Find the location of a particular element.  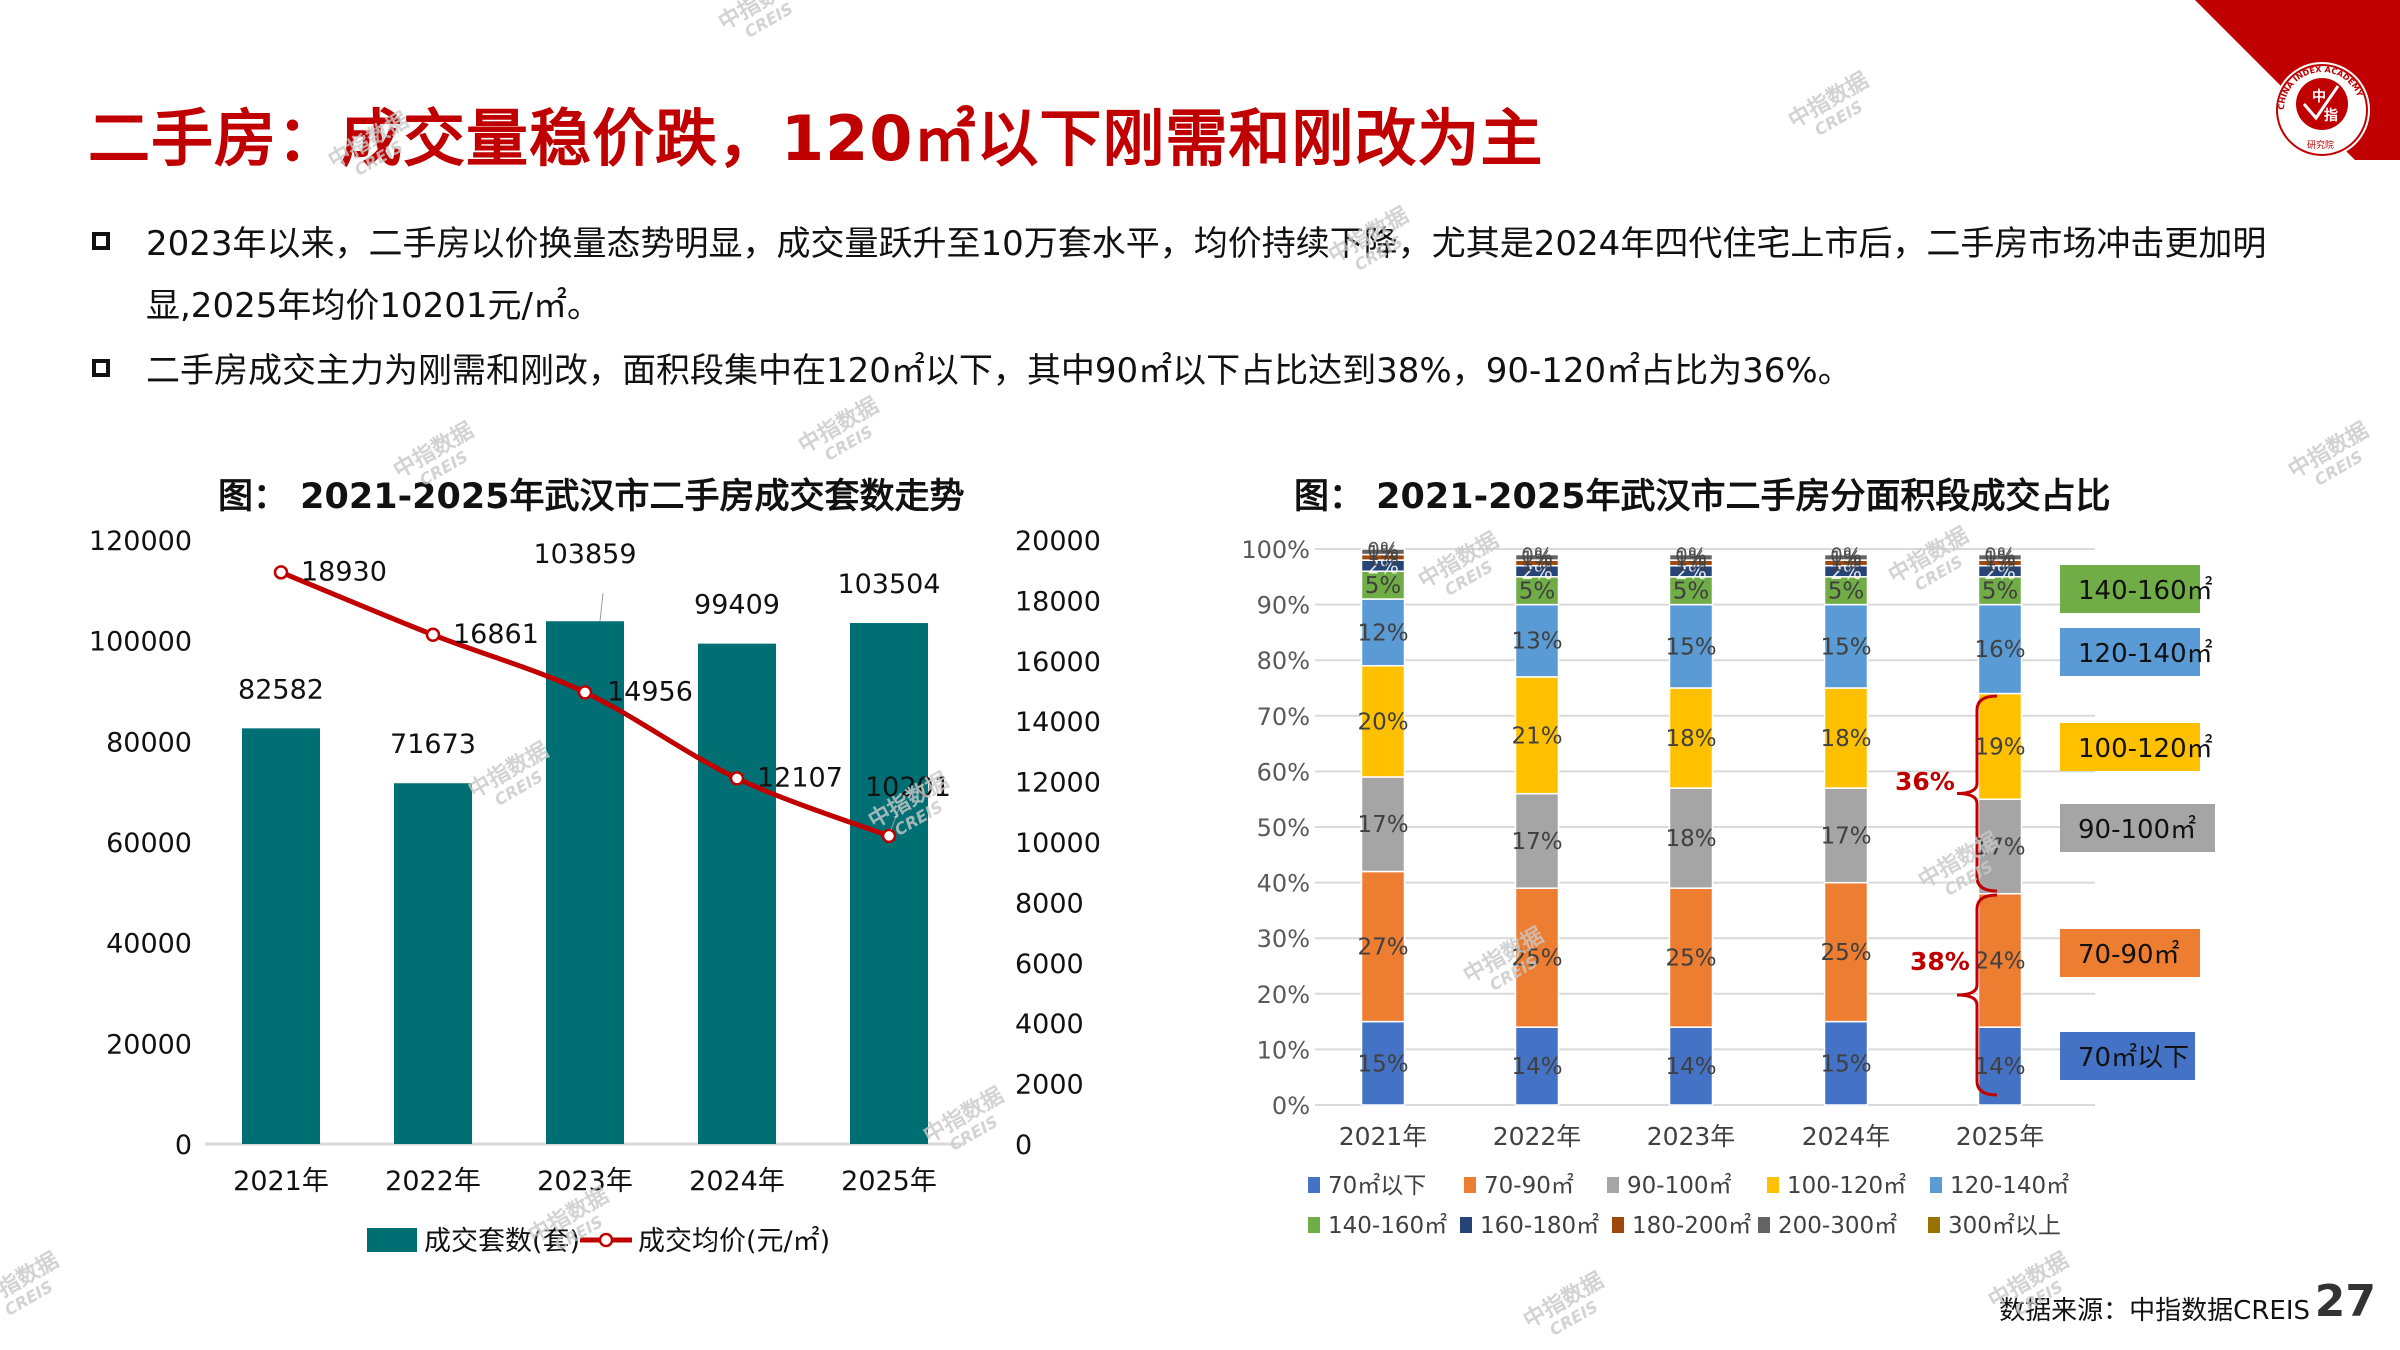

segment-data-label: 18% is located at coordinates (1845, 739).